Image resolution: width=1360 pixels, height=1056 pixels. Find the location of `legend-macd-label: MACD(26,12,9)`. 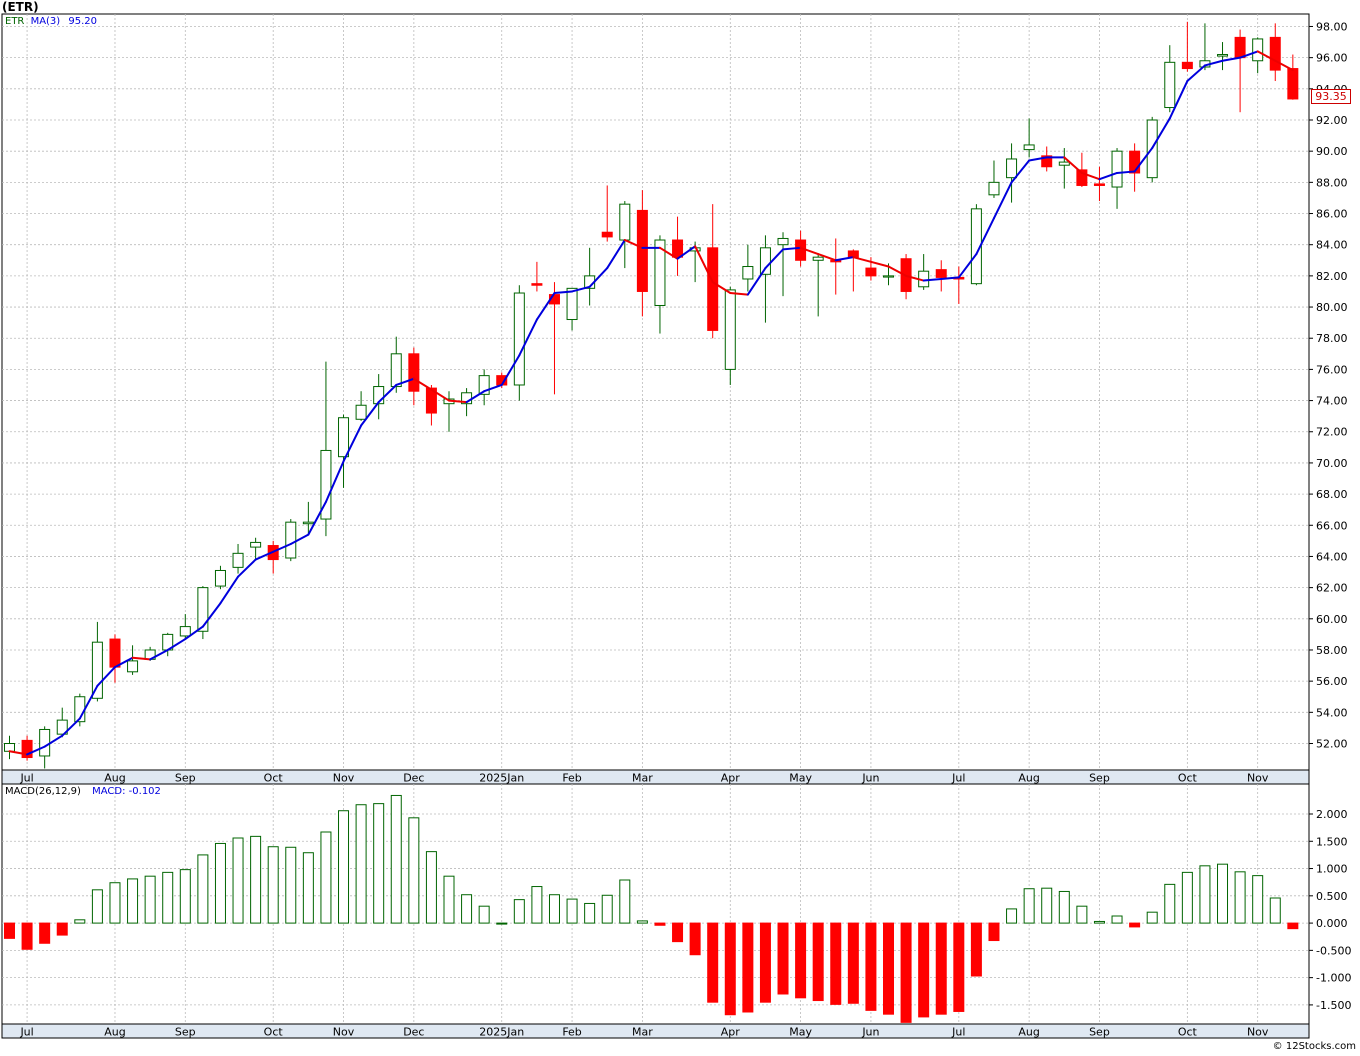

legend-macd-label: MACD(26,12,9) is located at coordinates (43, 791).